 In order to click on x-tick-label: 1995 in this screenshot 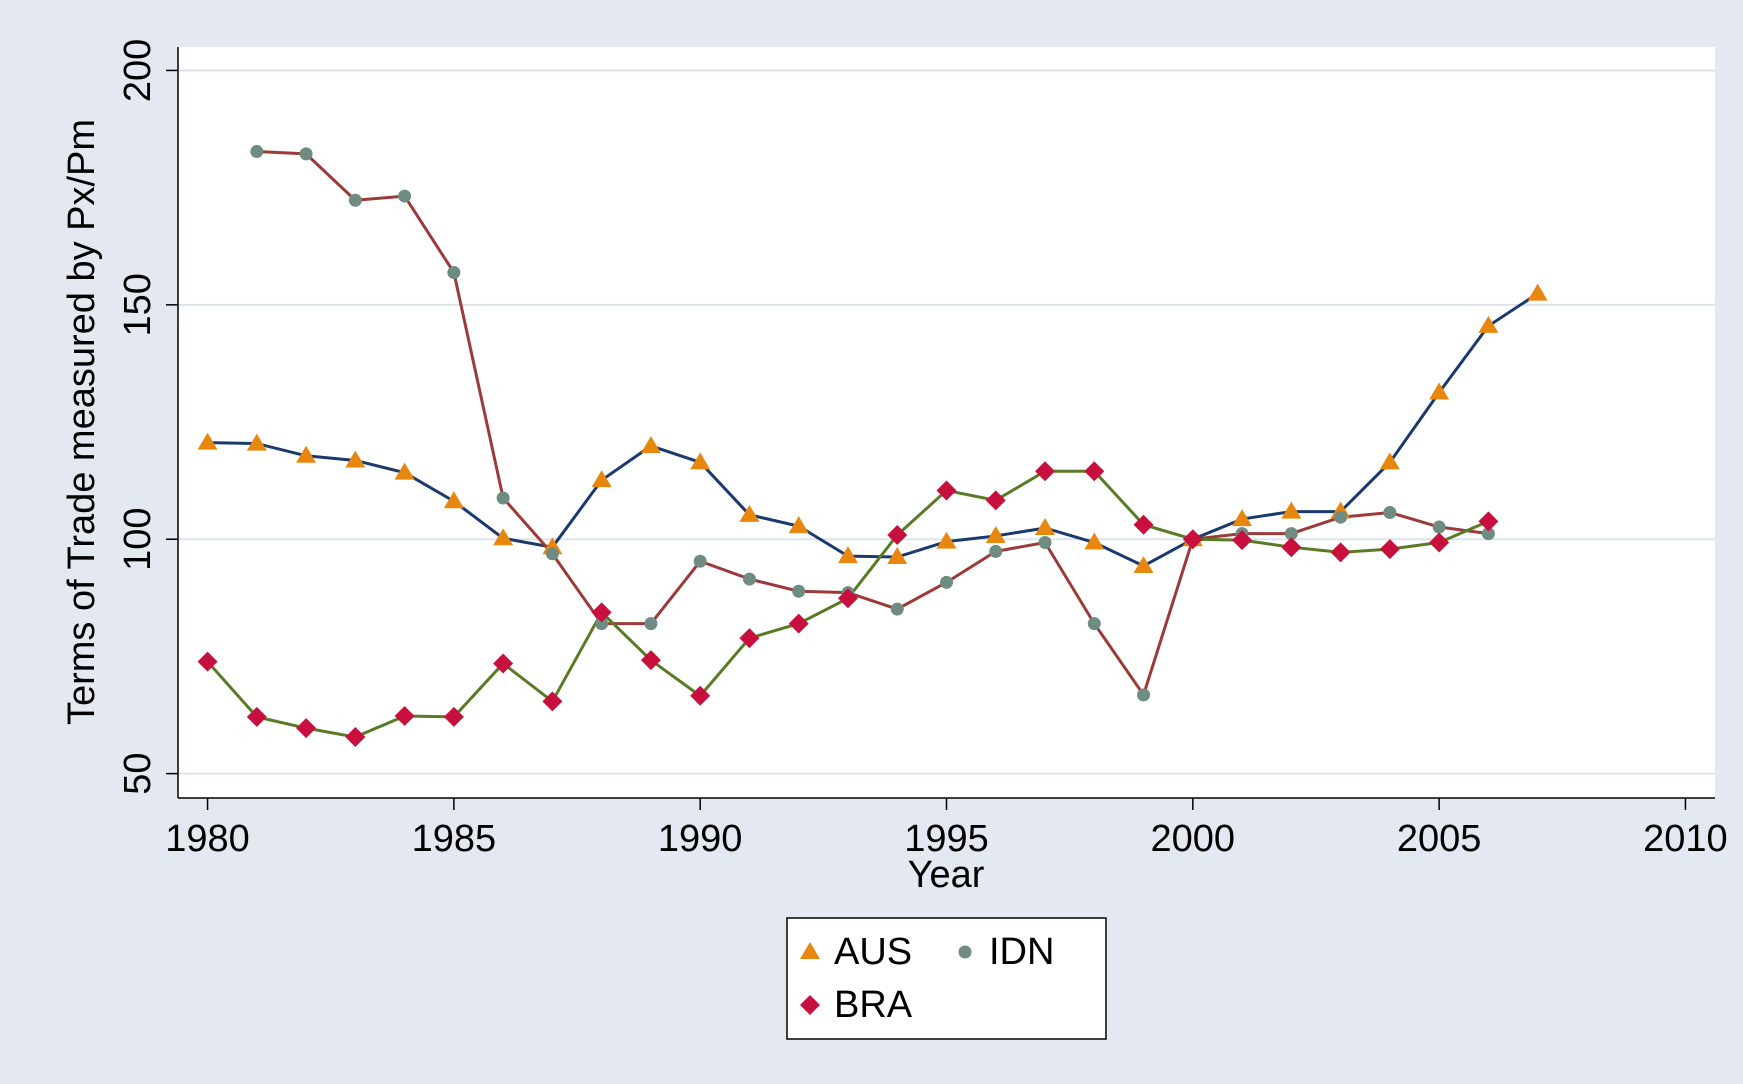, I will do `click(946, 839)`.